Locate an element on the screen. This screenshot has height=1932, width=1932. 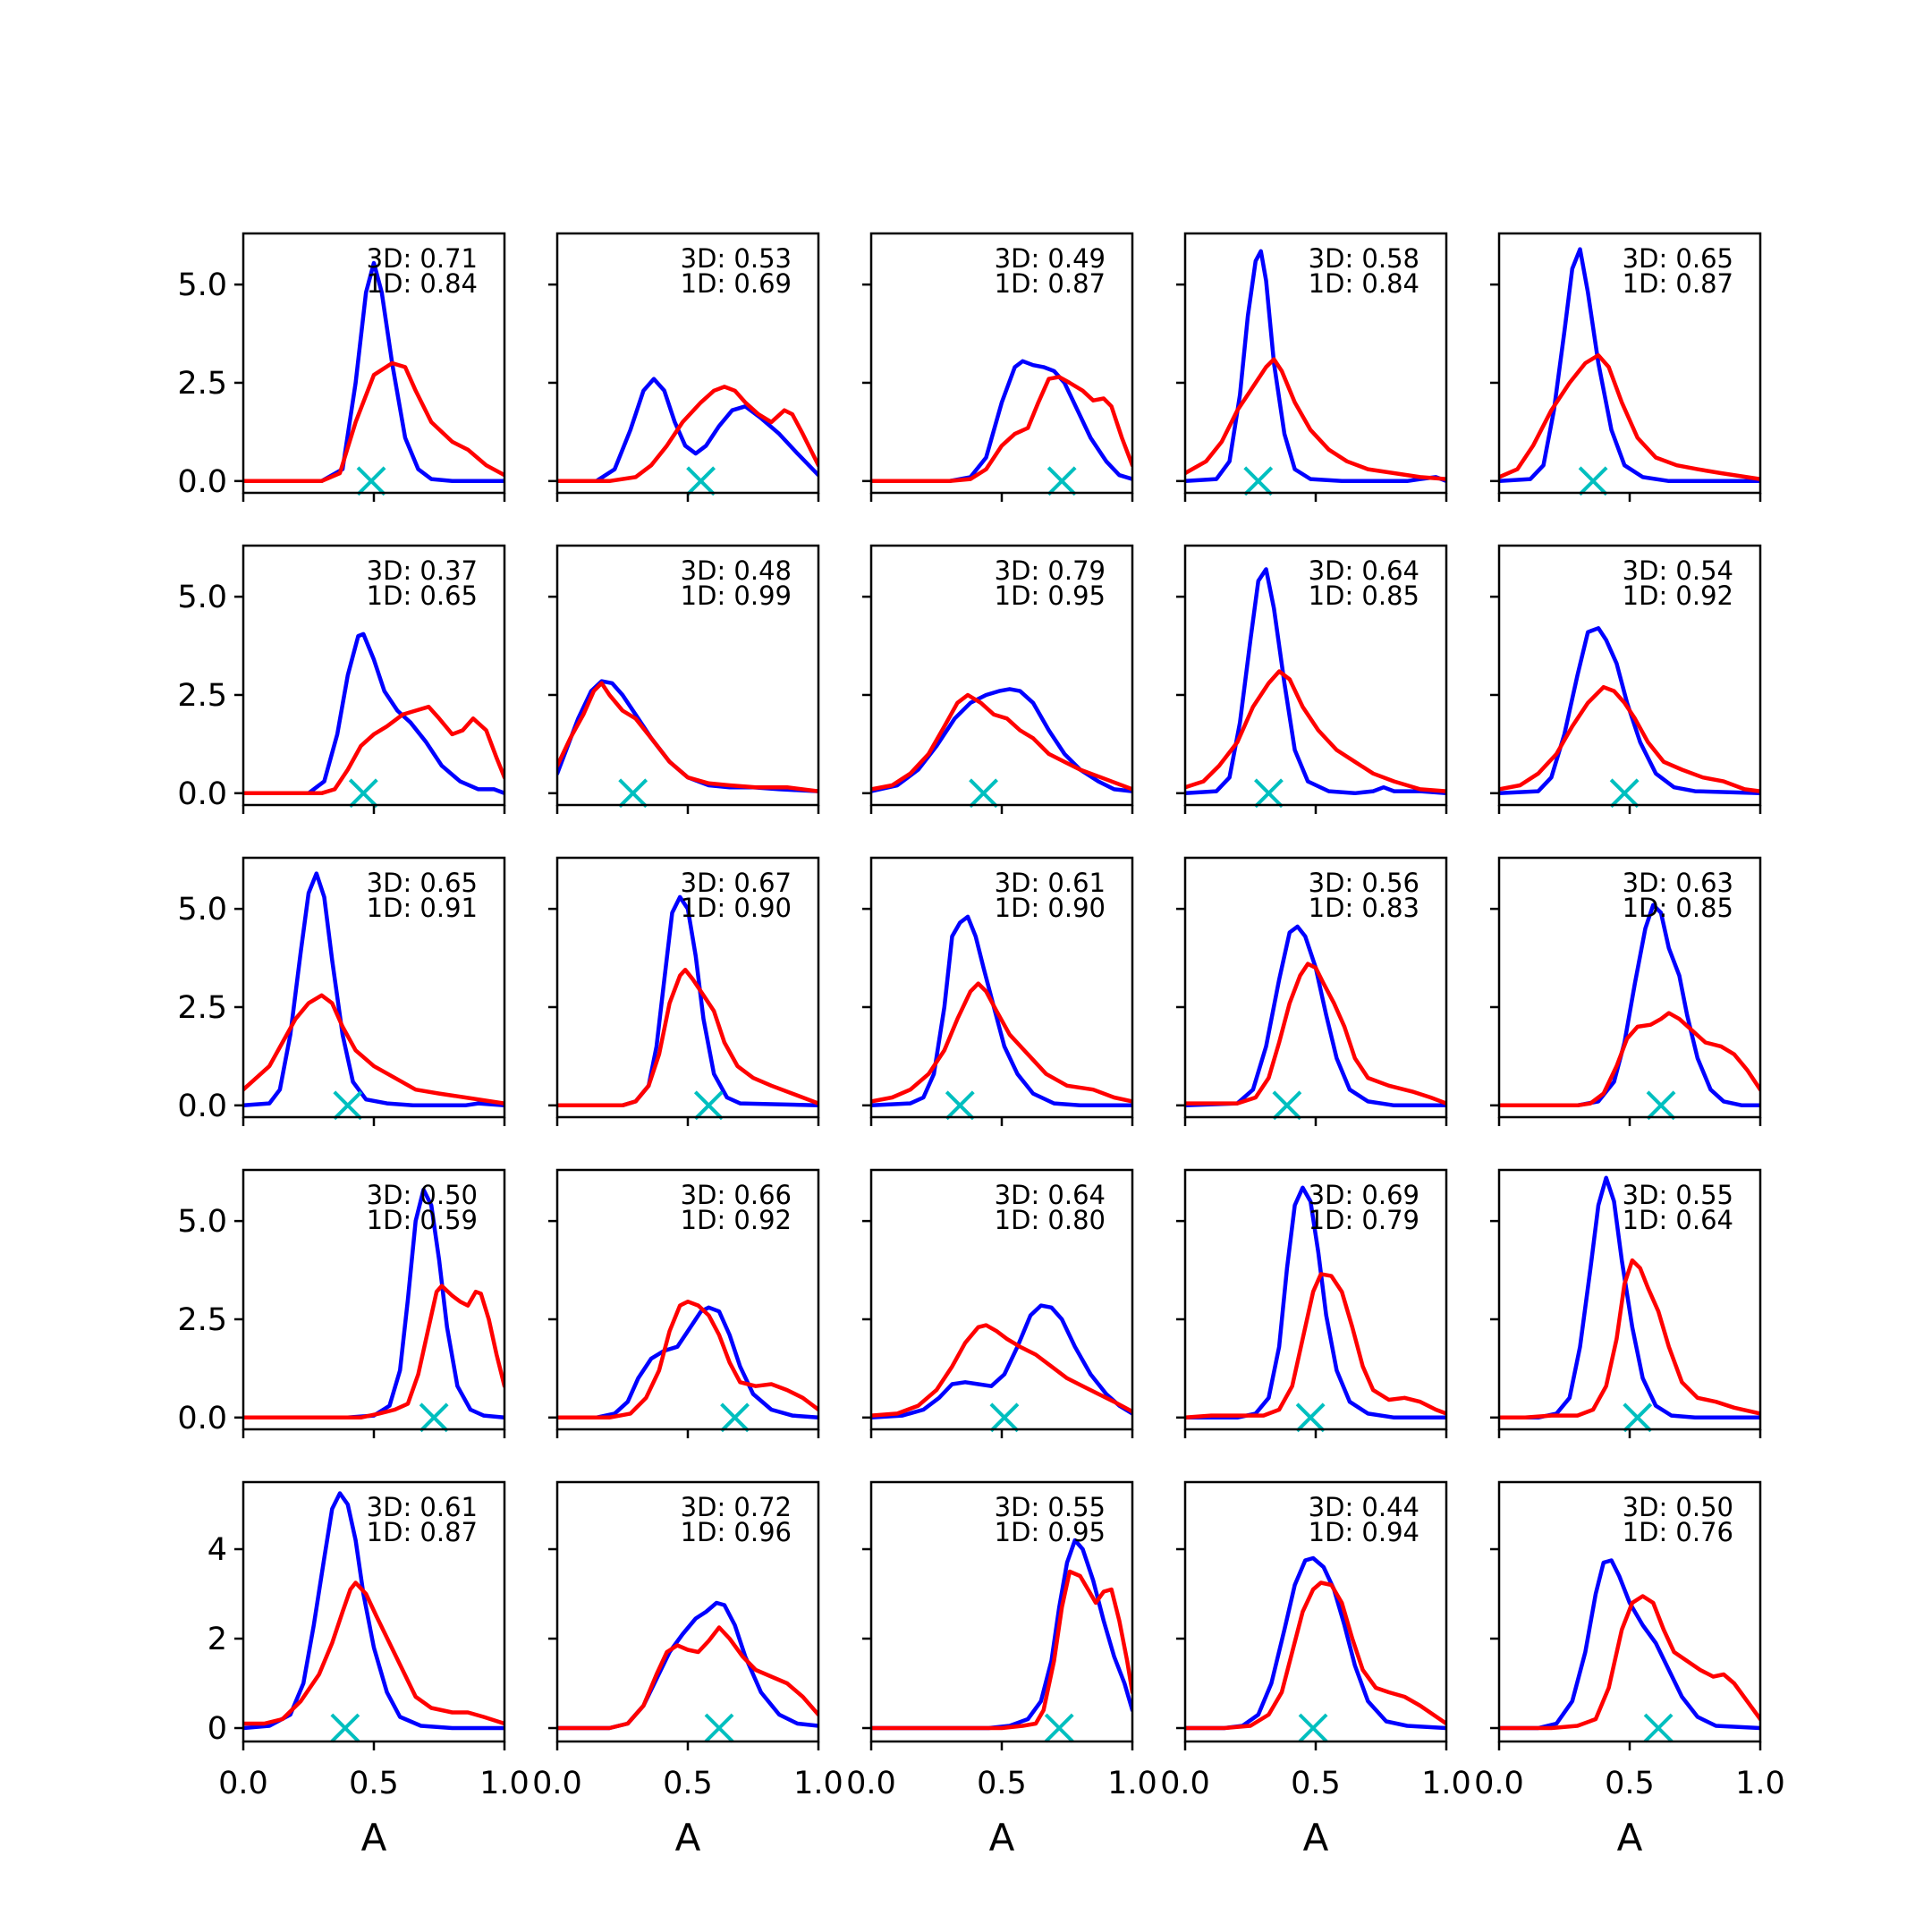
annotation-3d: 3D: 0.63 is located at coordinates (1678, 883).